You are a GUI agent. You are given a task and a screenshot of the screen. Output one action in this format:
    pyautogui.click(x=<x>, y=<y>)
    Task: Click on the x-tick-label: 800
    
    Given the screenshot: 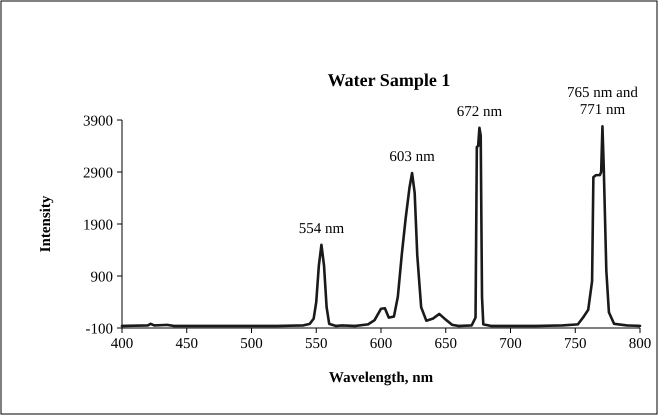 What is the action you would take?
    pyautogui.click(x=640, y=344)
    